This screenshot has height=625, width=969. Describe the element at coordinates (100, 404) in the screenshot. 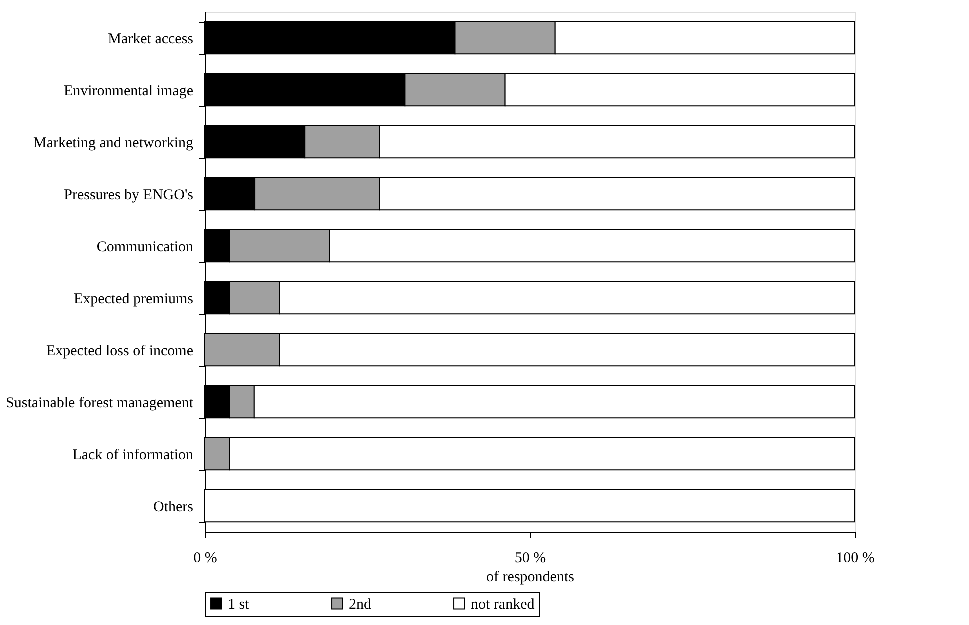

I see `y-tick-label: Sustainable forest management` at that location.